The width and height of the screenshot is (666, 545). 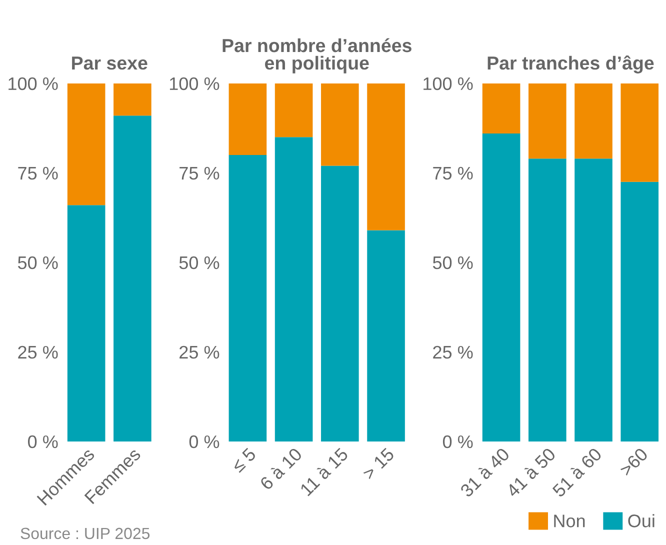 What do you see at coordinates (85, 534) in the screenshot?
I see `source-note: Source : UIP 2025` at bounding box center [85, 534].